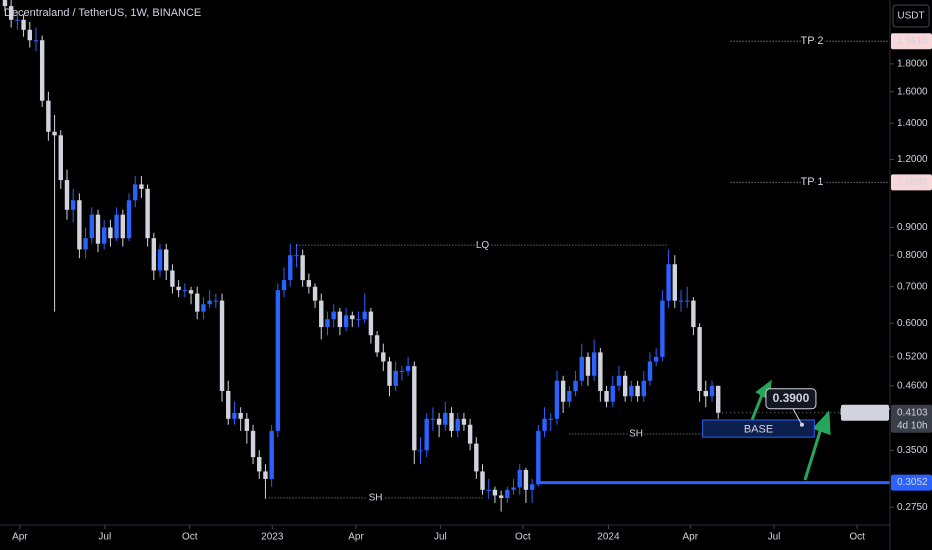  Describe the element at coordinates (912, 507) in the screenshot. I see `y-tick-label: 0.2750` at that location.